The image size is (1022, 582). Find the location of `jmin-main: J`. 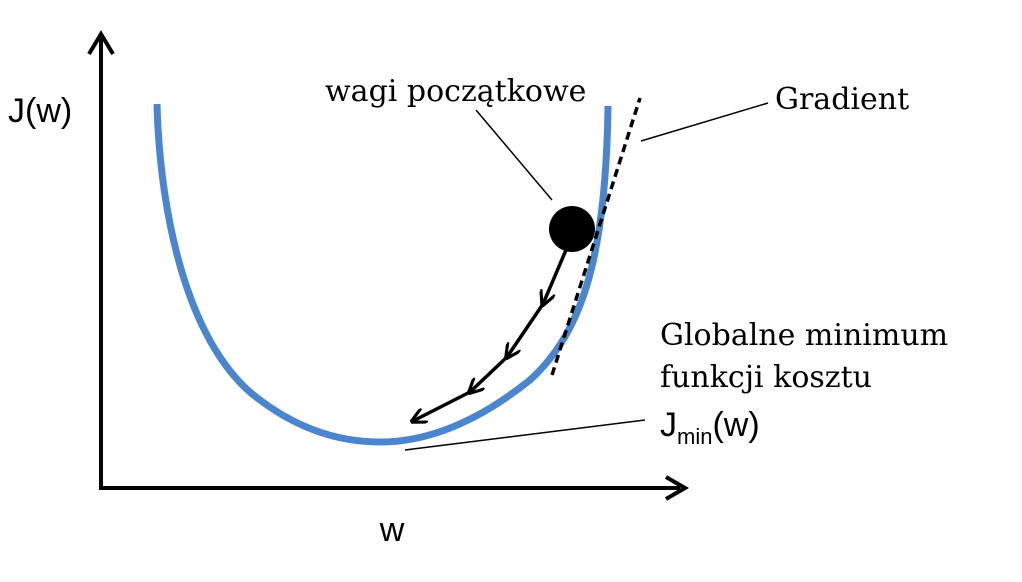

jmin-main: J is located at coordinates (668, 425).